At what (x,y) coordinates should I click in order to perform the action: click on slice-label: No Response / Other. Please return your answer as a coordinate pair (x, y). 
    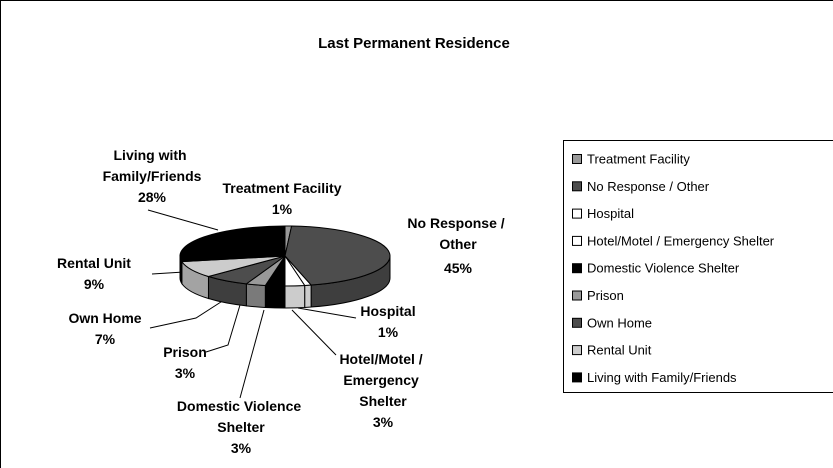
    Looking at the image, I should click on (457, 233).